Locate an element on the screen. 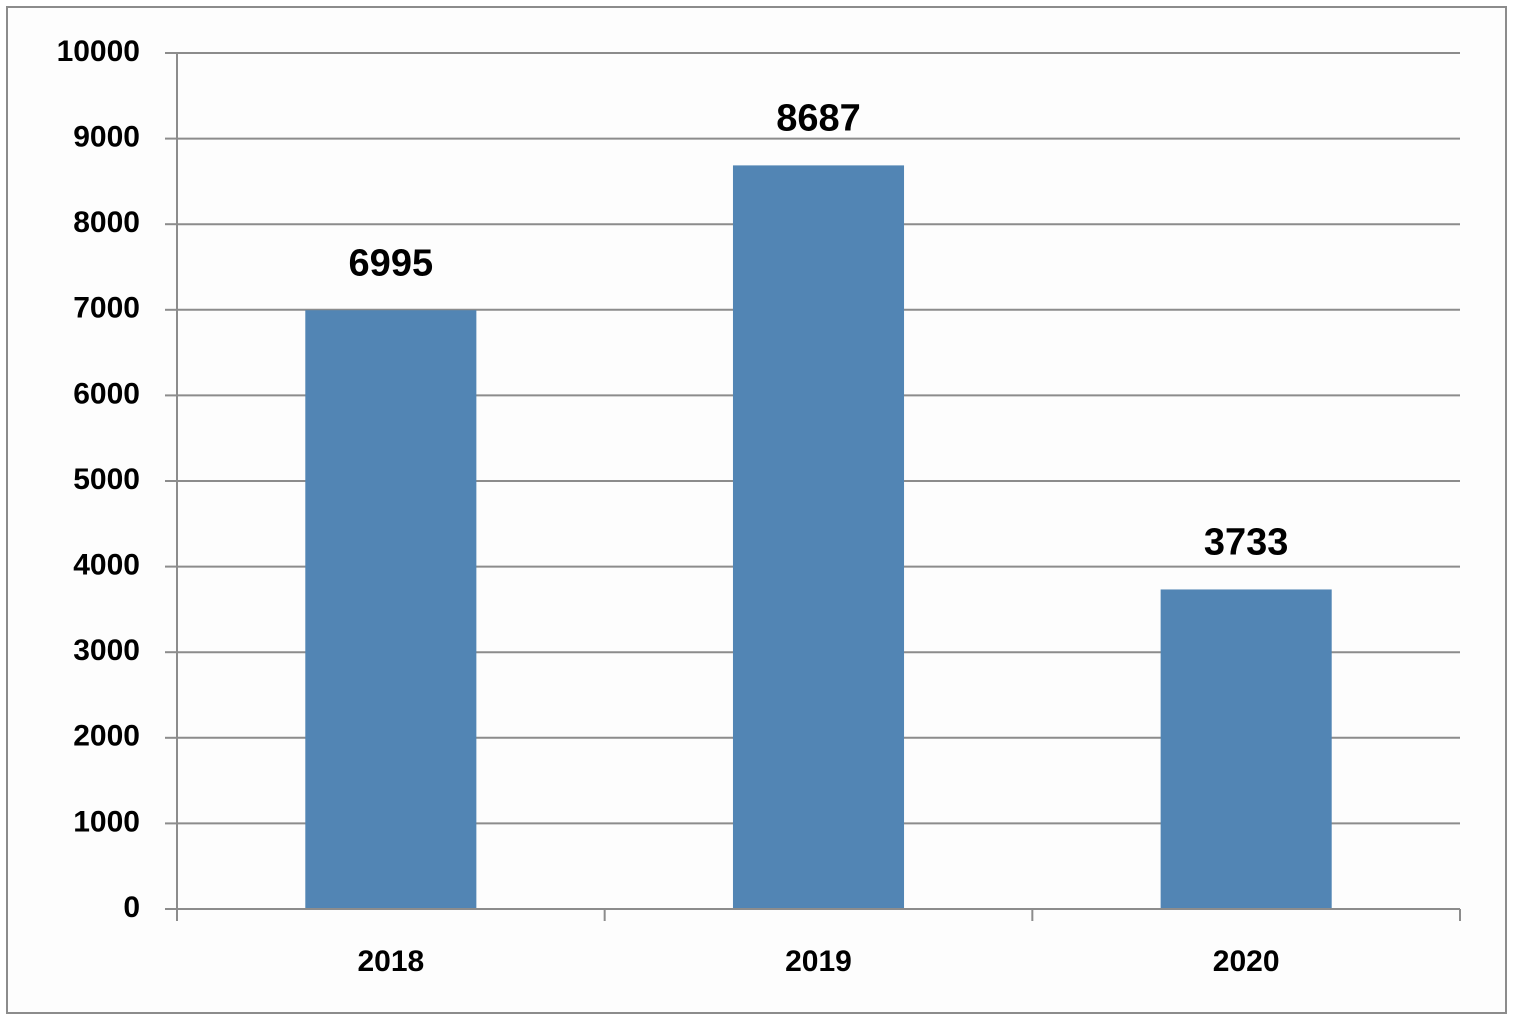 The height and width of the screenshot is (1020, 1513). x-tick-label: 2018 is located at coordinates (390, 961).